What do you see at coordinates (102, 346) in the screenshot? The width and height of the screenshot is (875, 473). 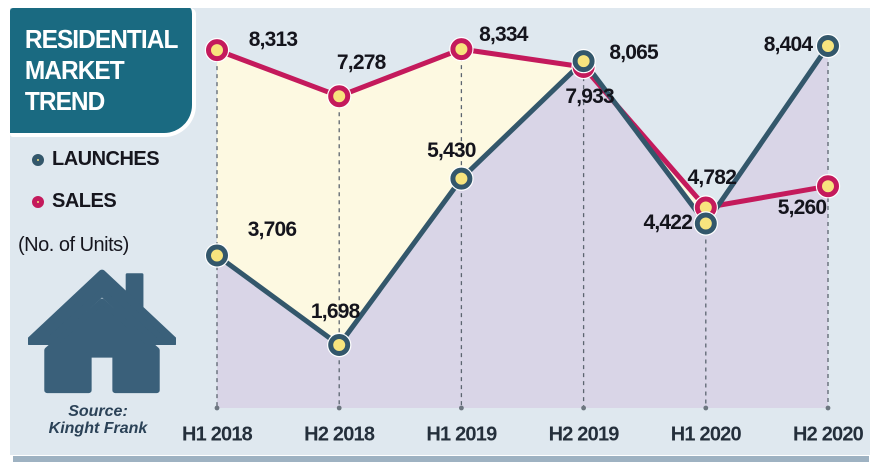 I see `house-body` at bounding box center [102, 346].